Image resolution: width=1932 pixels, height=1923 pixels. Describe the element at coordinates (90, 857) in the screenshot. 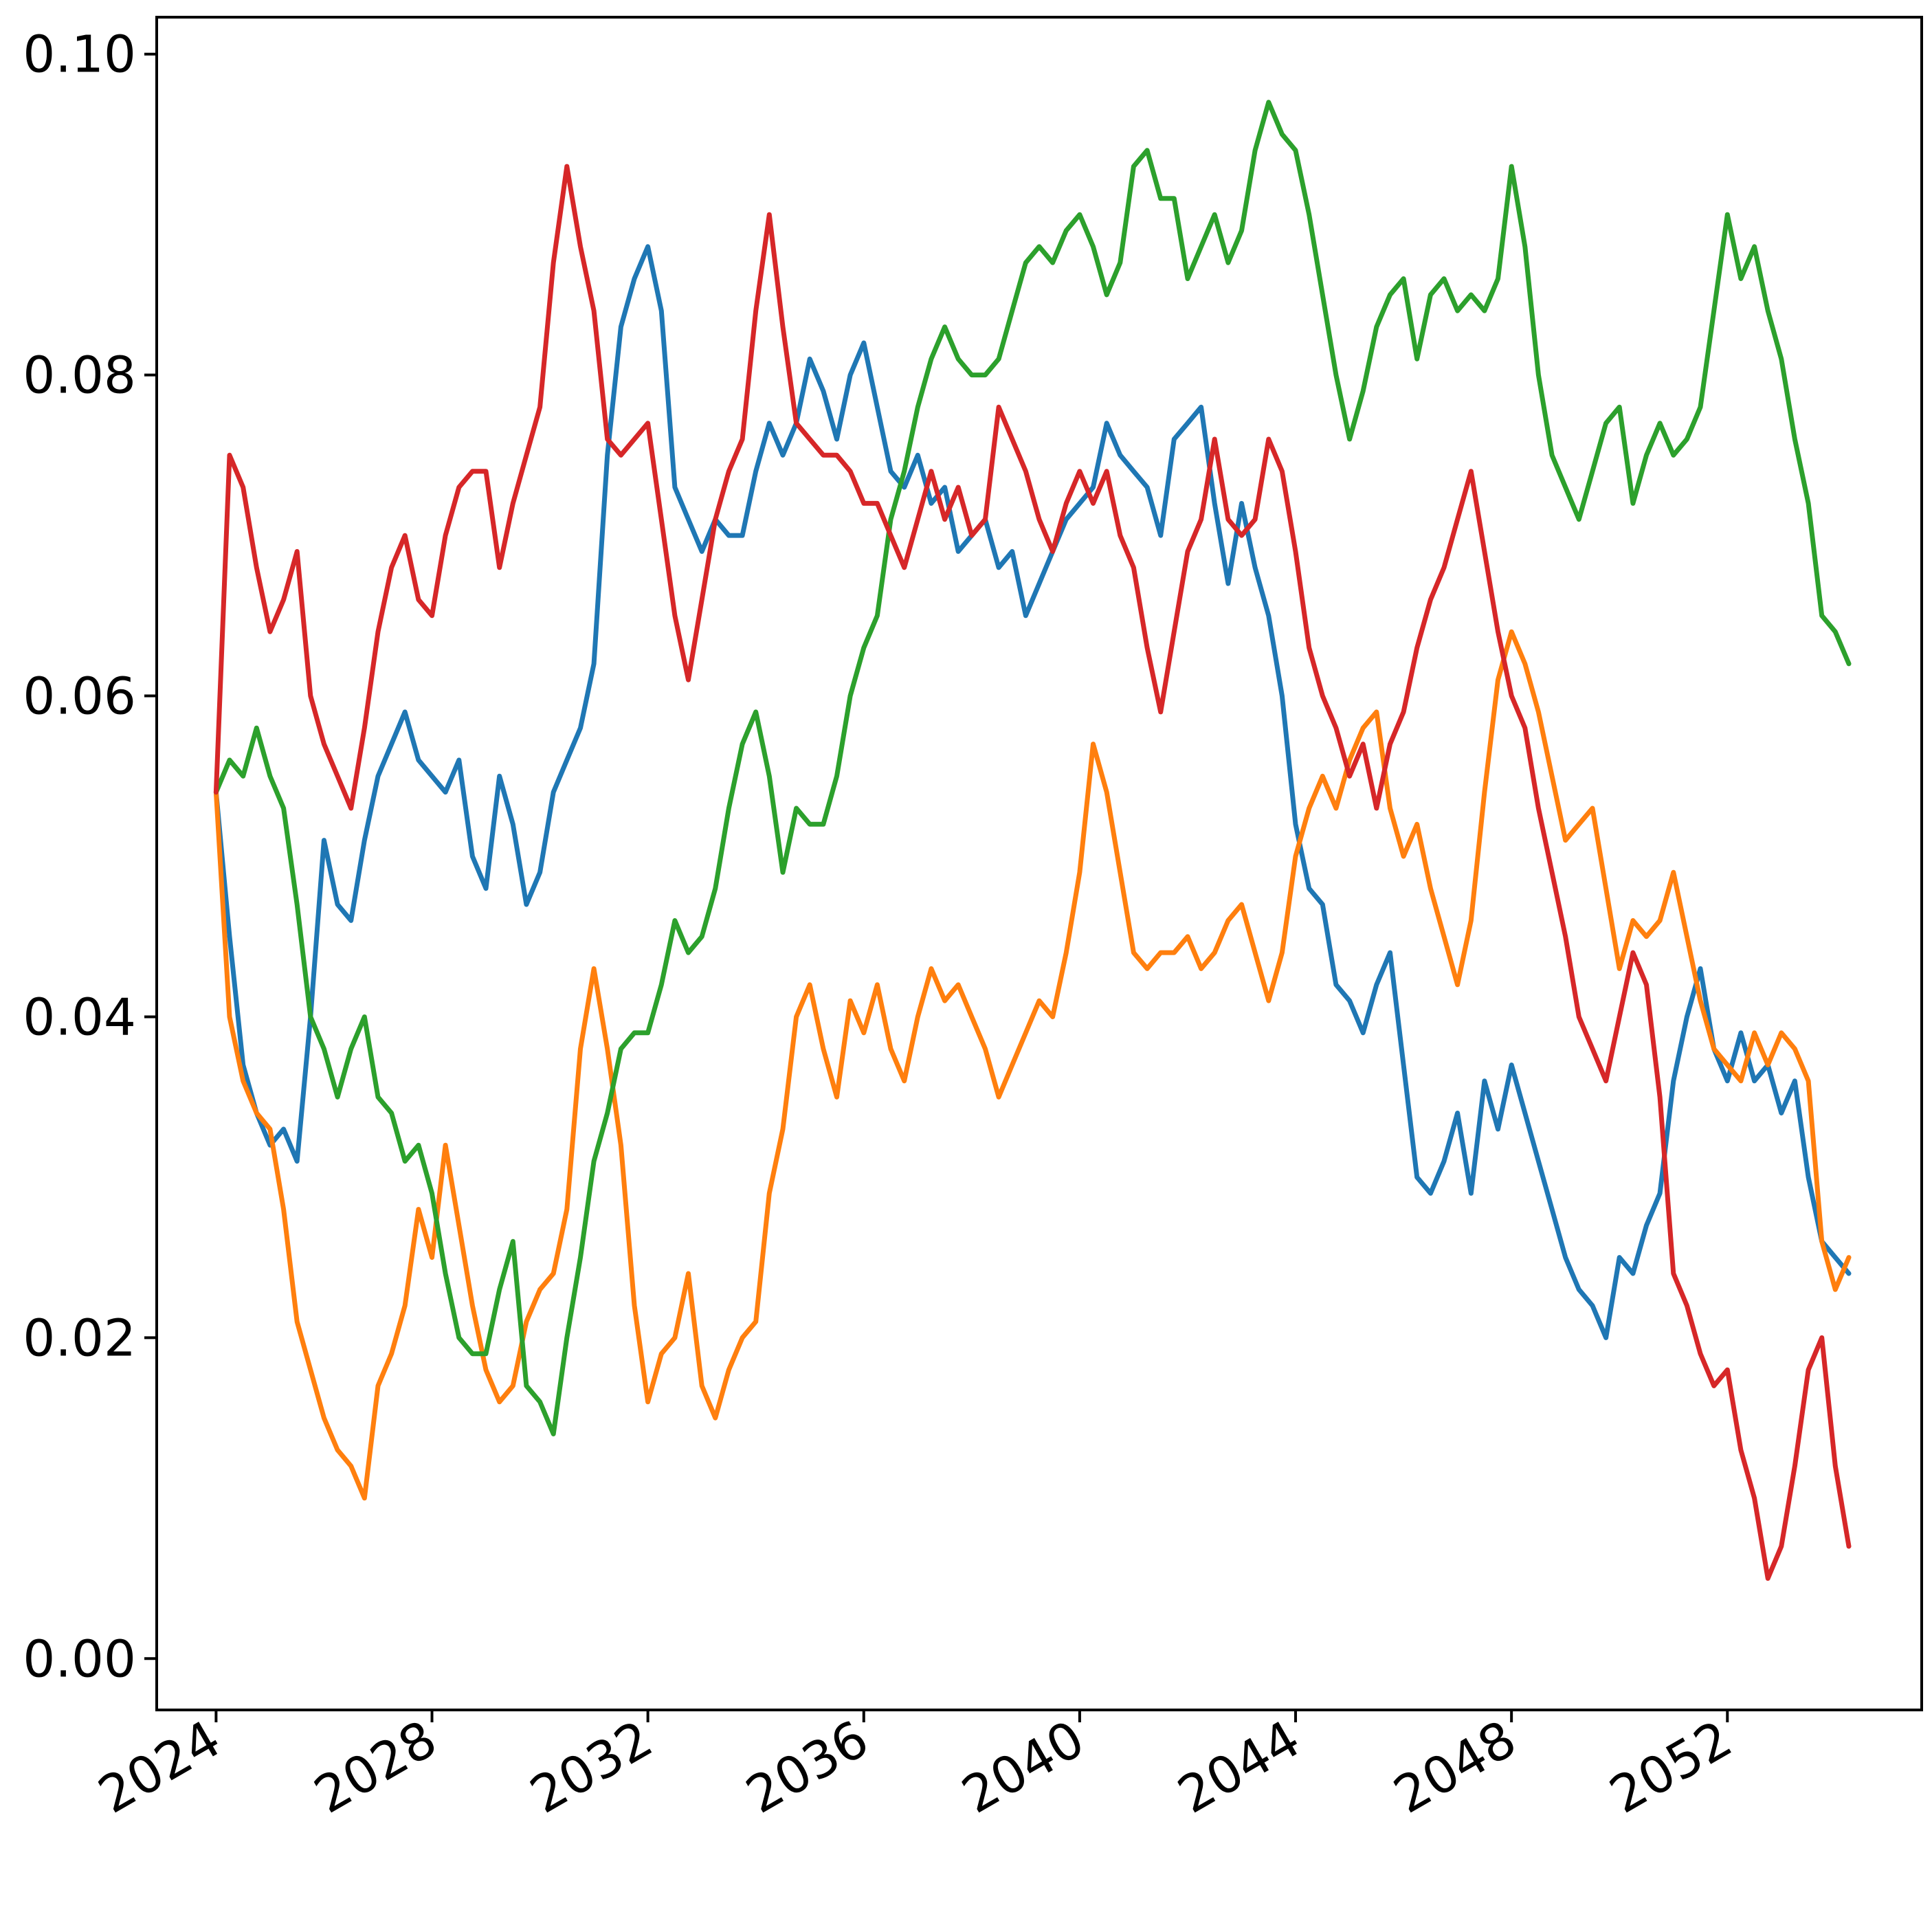

I see `y-axis: 0.00 0.02 0.04 0.06 0.08 0.10` at that location.